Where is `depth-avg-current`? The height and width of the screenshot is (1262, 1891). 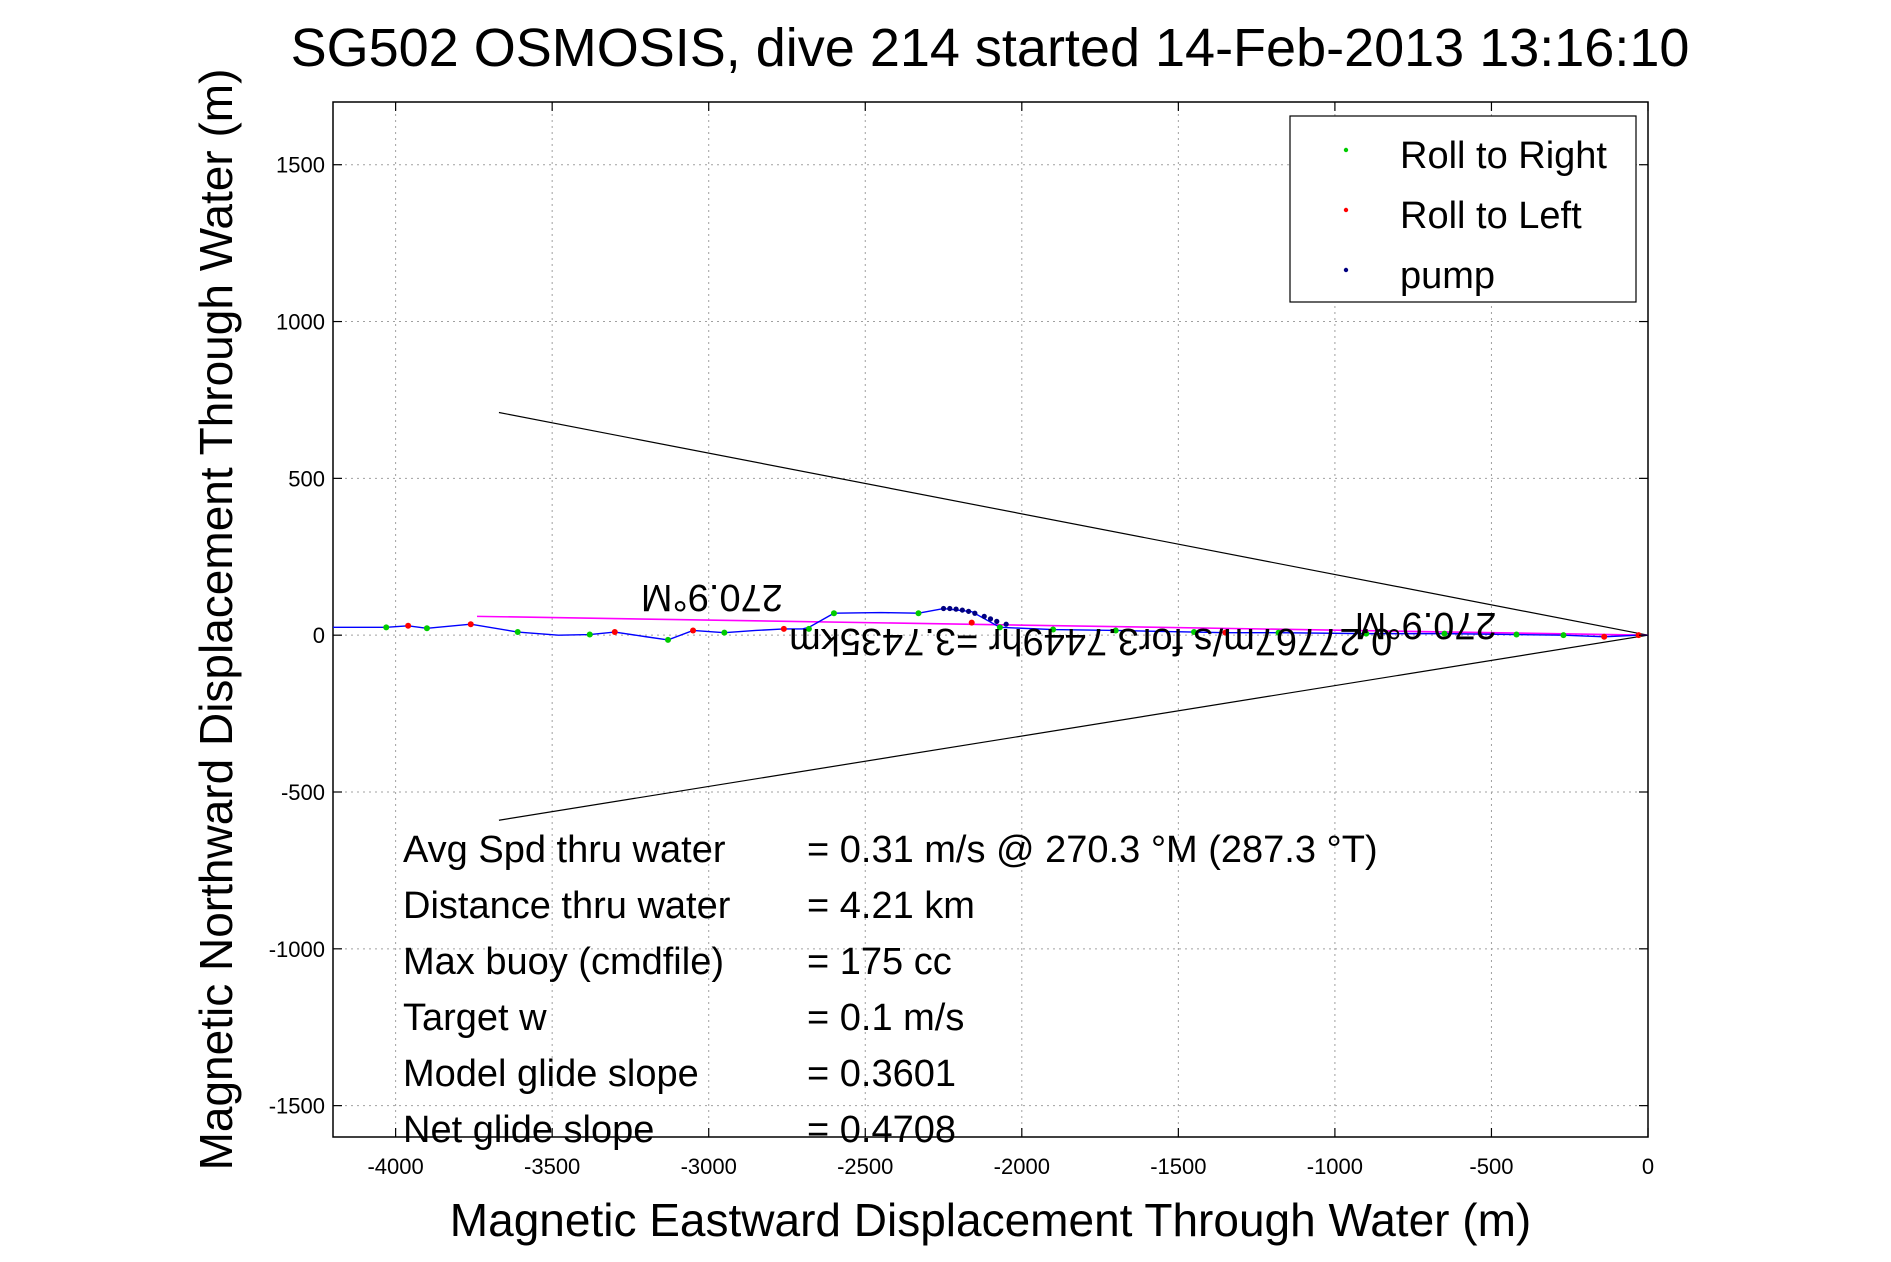
depth-avg-current is located at coordinates (1063, 625).